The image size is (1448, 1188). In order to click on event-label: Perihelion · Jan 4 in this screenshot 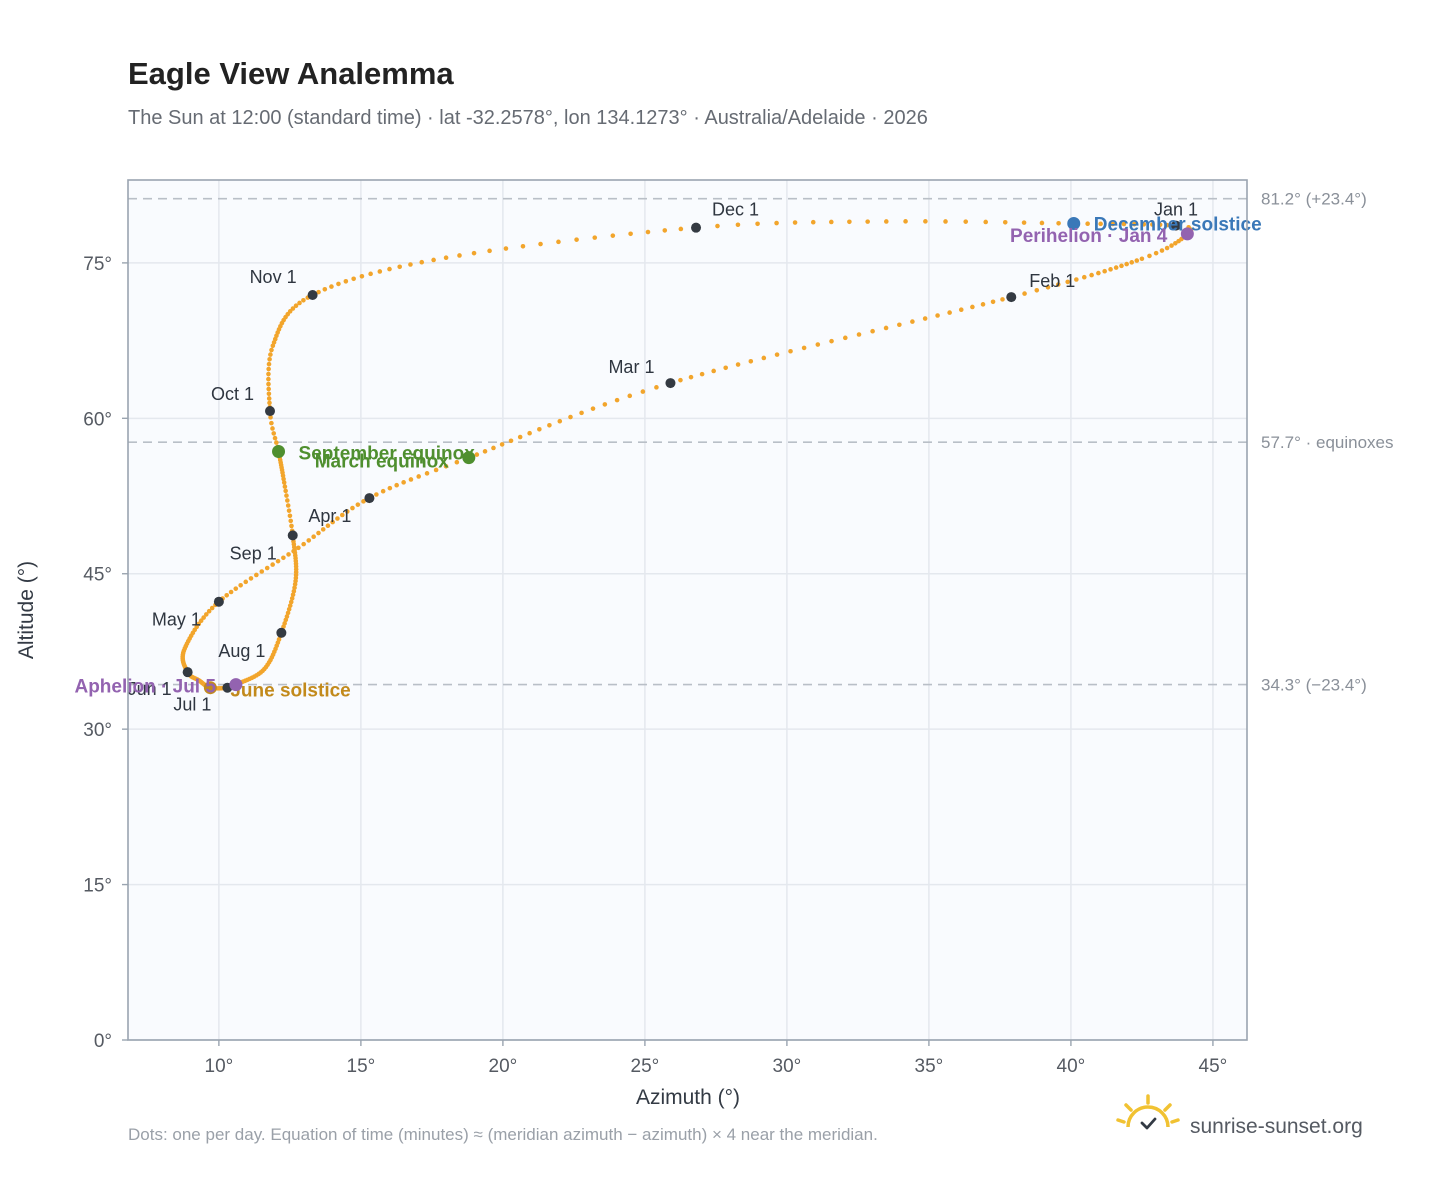, I will do `click(1089, 236)`.